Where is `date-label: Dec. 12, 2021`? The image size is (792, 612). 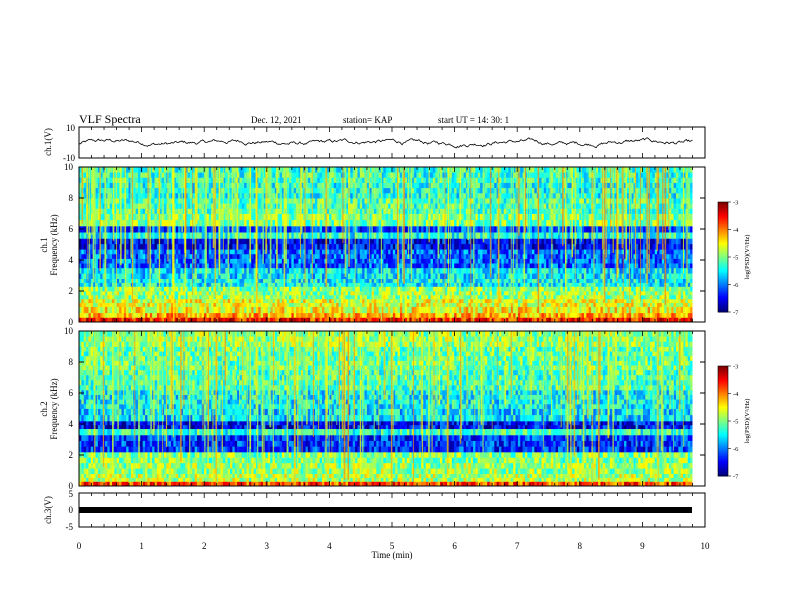
date-label: Dec. 12, 2021 is located at coordinates (276, 120).